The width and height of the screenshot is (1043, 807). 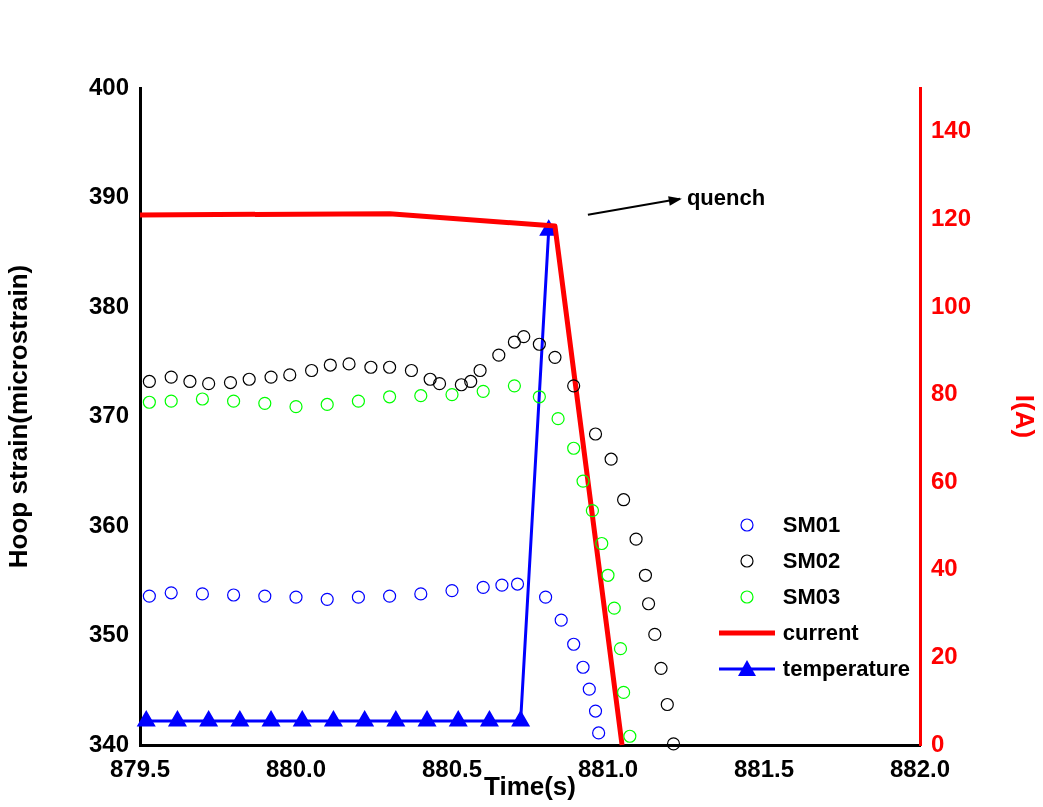 I want to click on legend-label: SM01, so click(x=811, y=525).